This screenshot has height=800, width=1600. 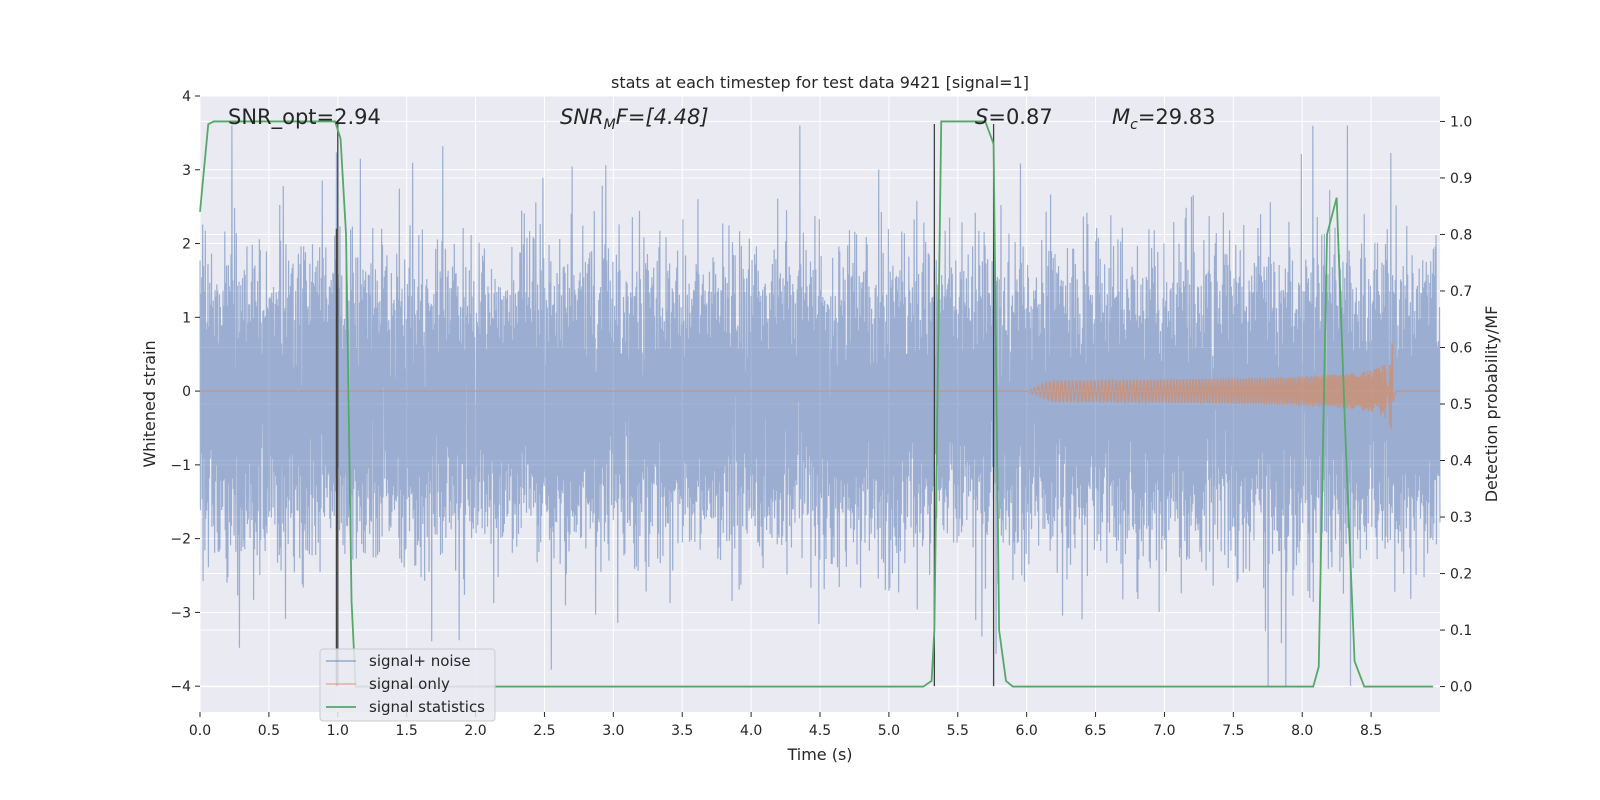 I want to click on y-axis-label-left: Whitened strain, so click(x=149, y=403).